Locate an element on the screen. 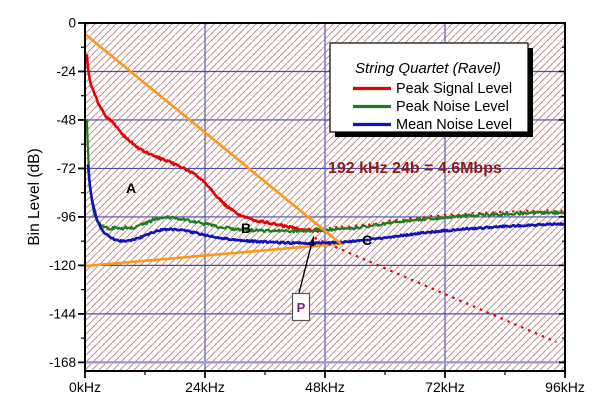 This screenshot has height=413, width=600. callout-label: P is located at coordinates (301, 307).